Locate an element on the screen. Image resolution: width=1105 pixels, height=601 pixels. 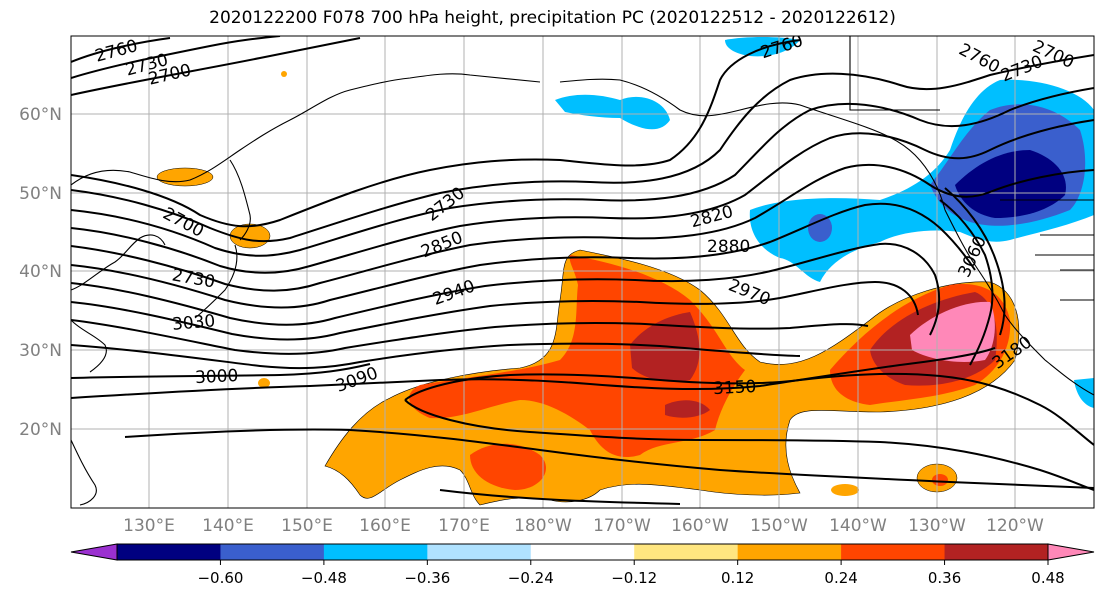
colorbar-tick-label: 0.24 is located at coordinates (840, 578).